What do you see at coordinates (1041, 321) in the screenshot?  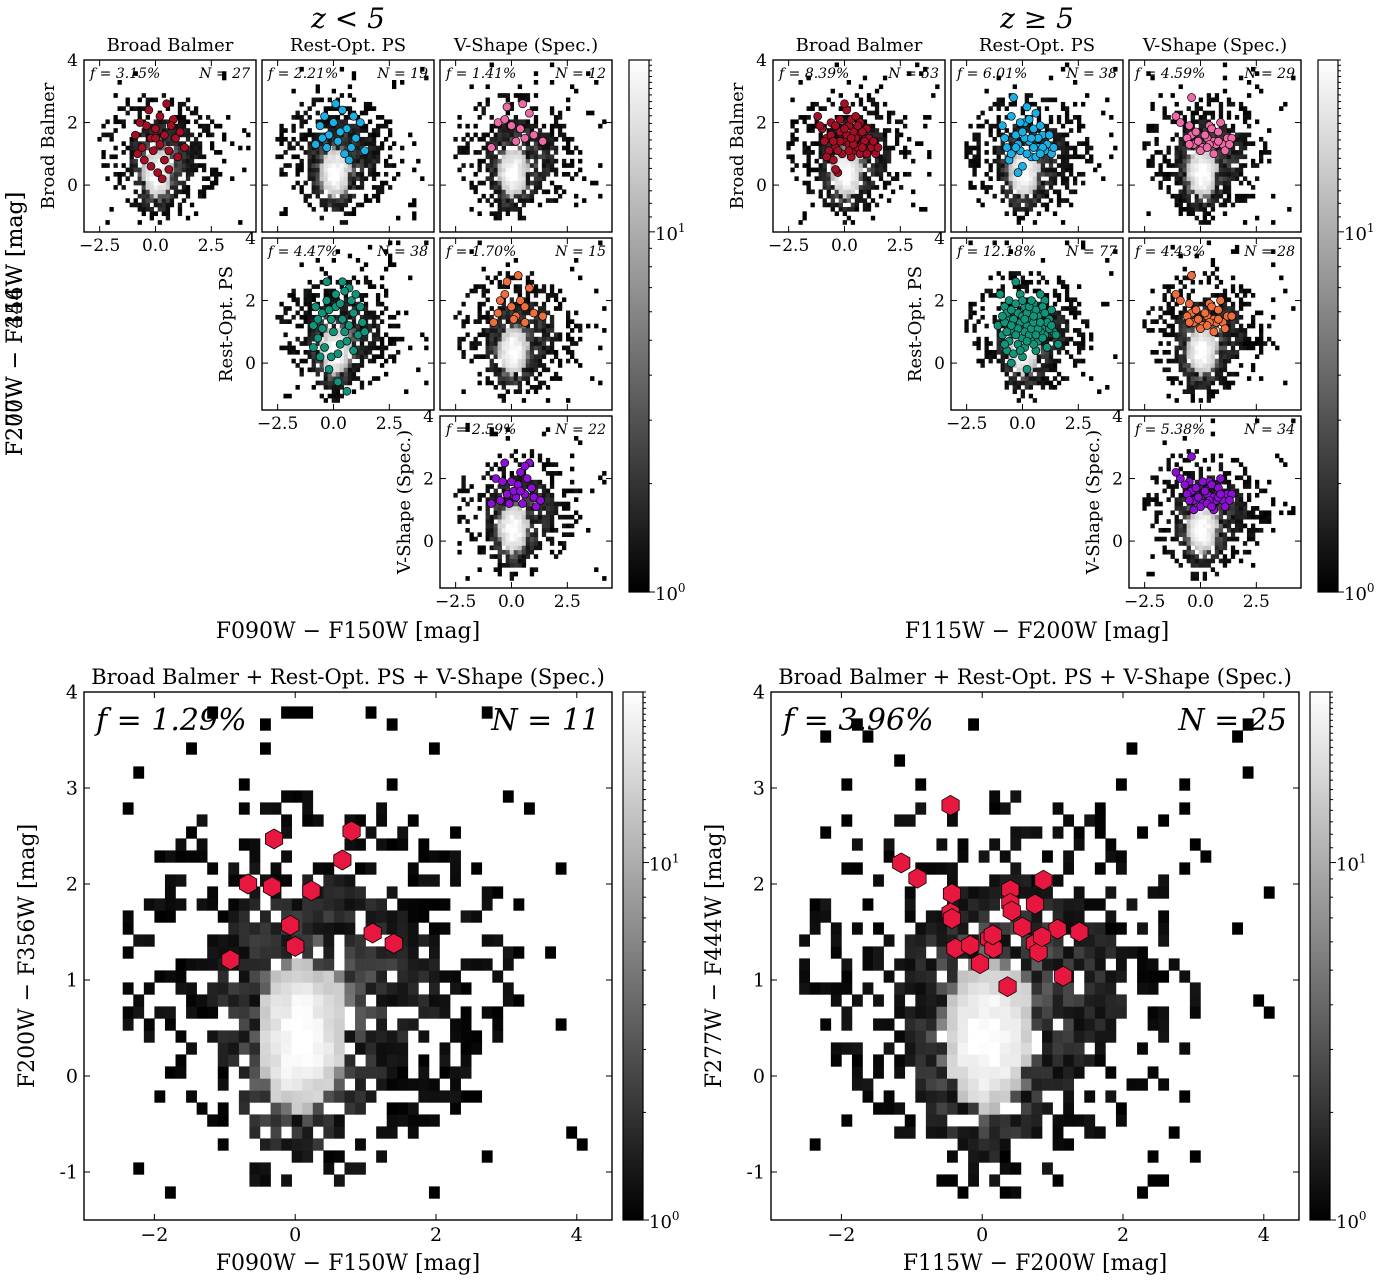 I see `panel-content` at bounding box center [1041, 321].